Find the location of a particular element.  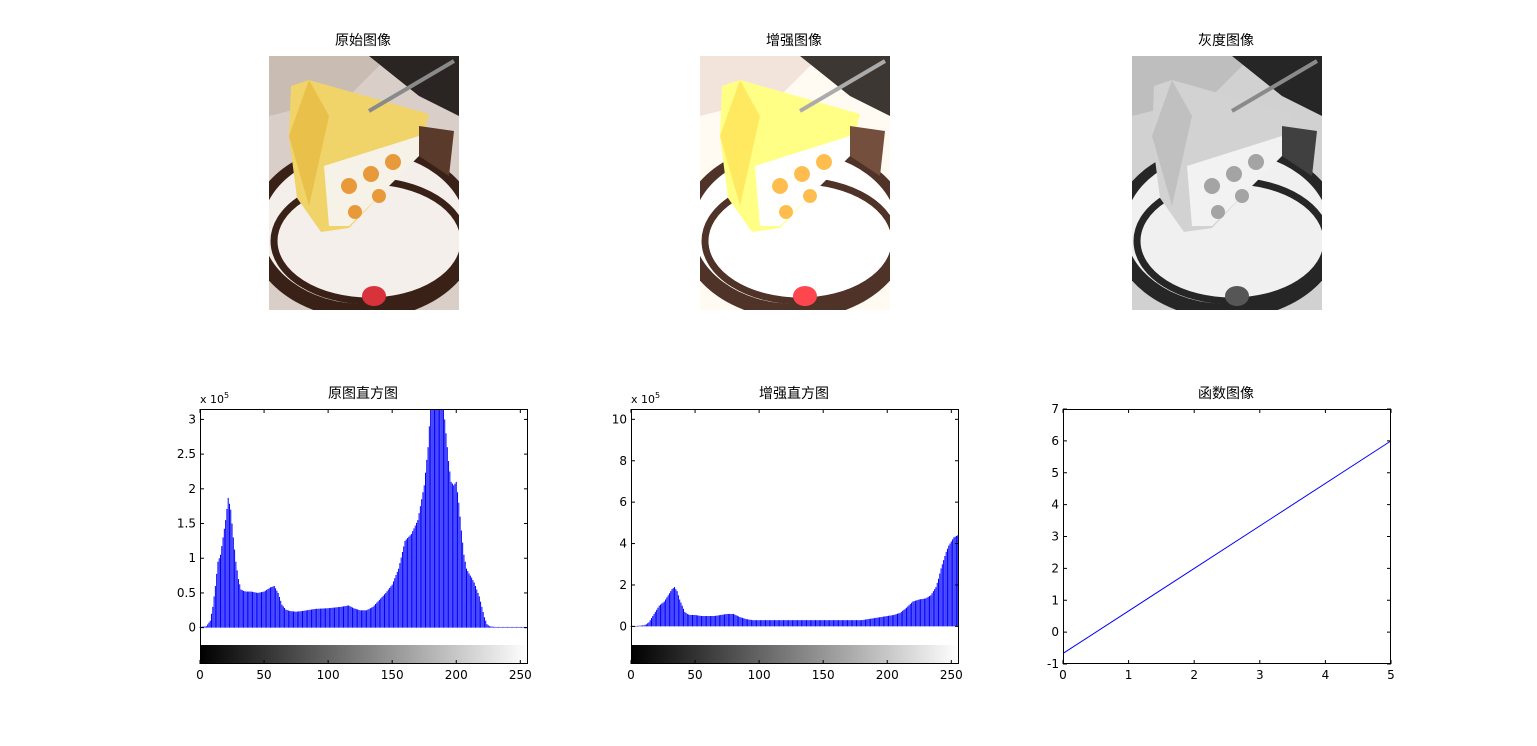

x-tick-label: 5 is located at coordinates (1391, 675).